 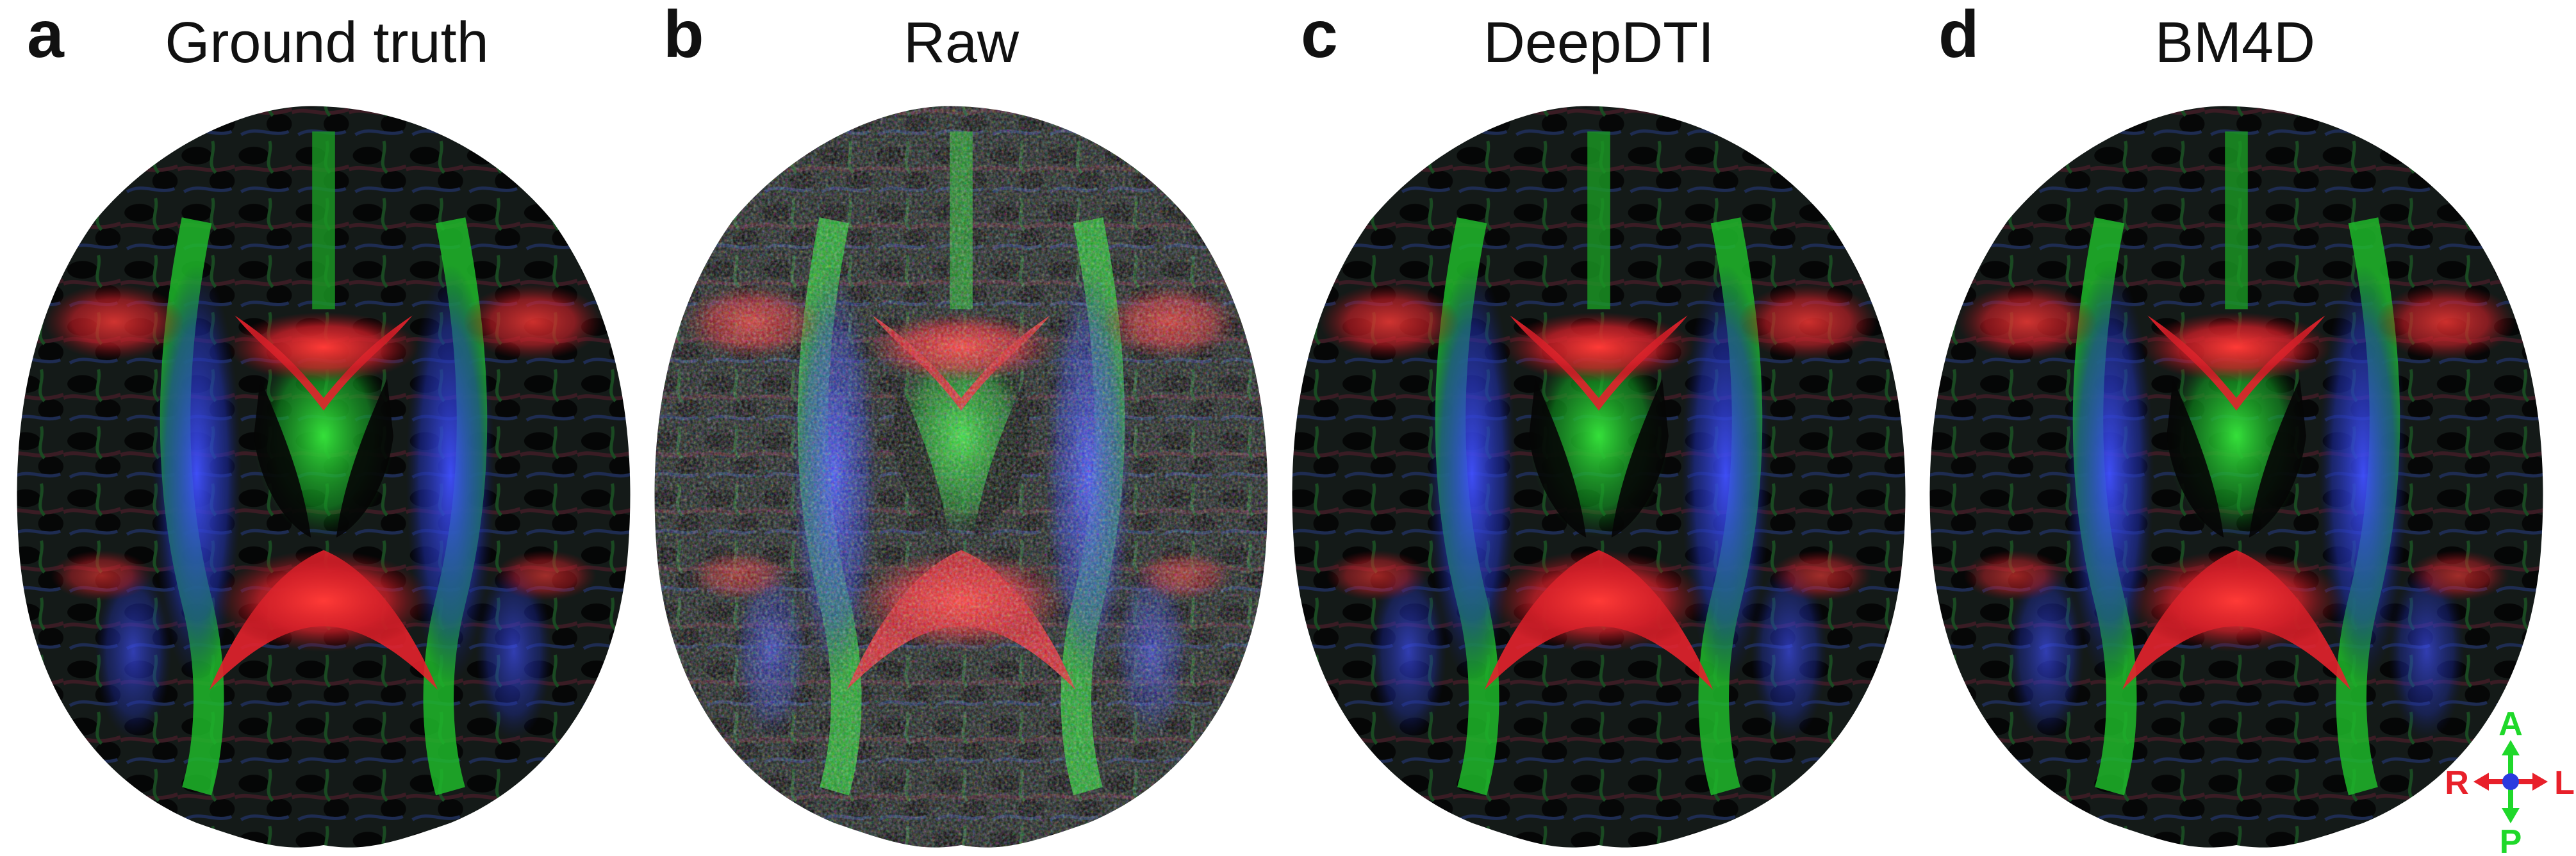 I want to click on panel-letter-b: b, so click(x=683, y=36).